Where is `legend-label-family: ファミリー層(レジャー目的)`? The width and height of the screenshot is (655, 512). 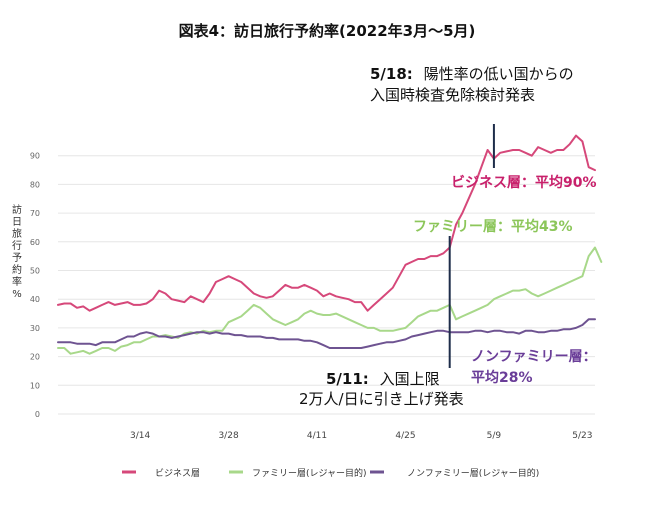 legend-label-family: ファミリー層(レジャー目的) is located at coordinates (309, 473).